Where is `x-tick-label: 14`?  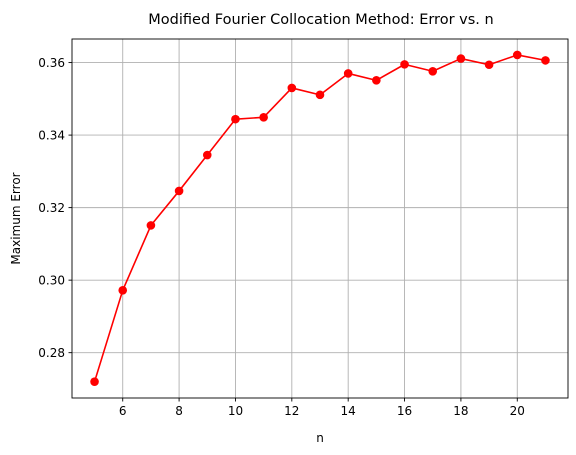 x-tick-label: 14 is located at coordinates (348, 411).